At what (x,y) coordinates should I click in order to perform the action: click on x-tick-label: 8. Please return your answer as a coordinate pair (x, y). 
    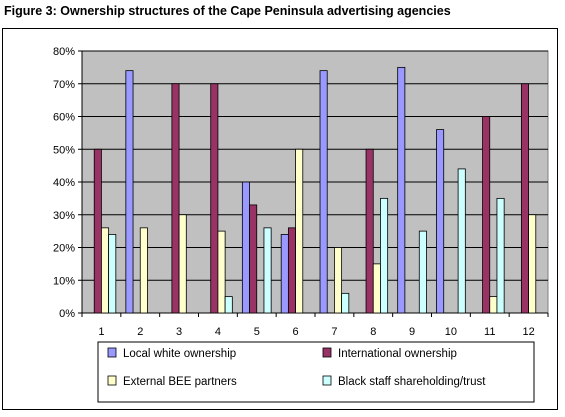
    Looking at the image, I should click on (373, 332).